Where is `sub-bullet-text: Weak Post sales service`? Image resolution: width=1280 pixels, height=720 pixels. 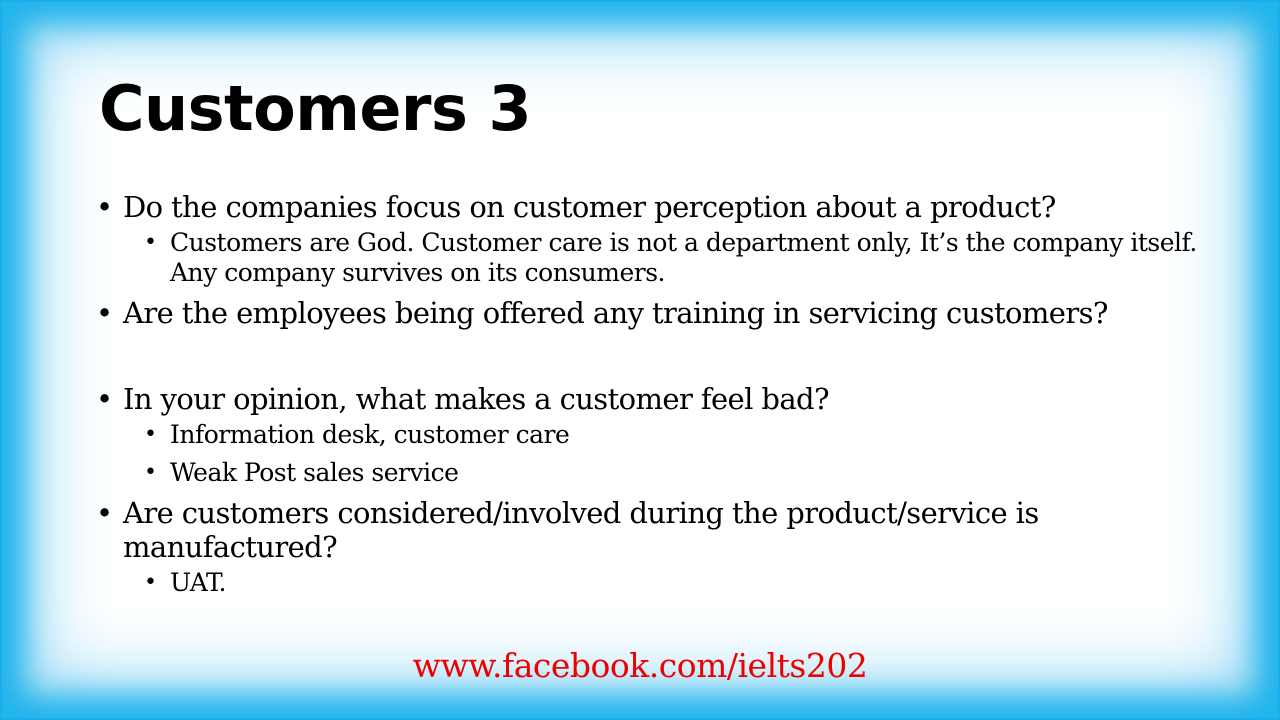 sub-bullet-text: Weak Post sales service is located at coordinates (314, 472).